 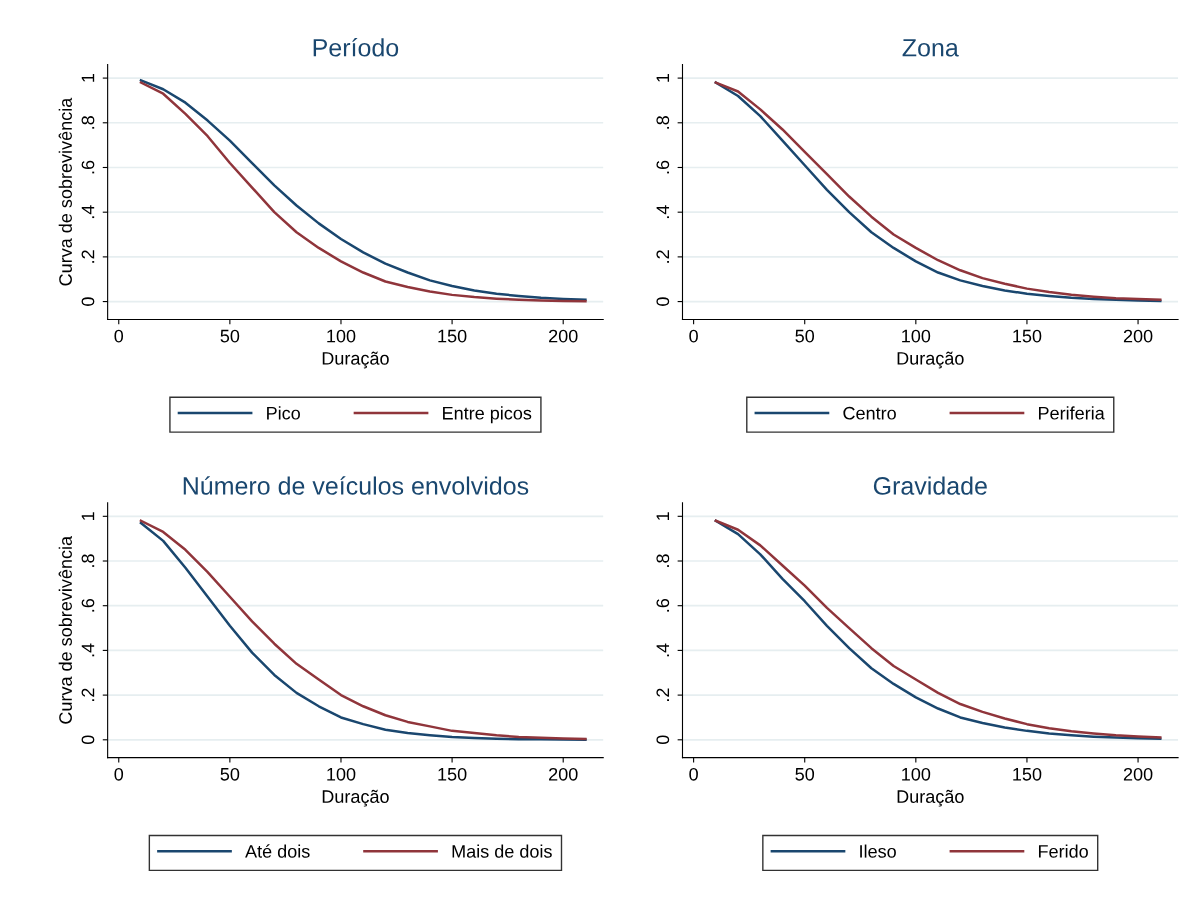 I want to click on chart-title: Período, so click(x=356, y=47).